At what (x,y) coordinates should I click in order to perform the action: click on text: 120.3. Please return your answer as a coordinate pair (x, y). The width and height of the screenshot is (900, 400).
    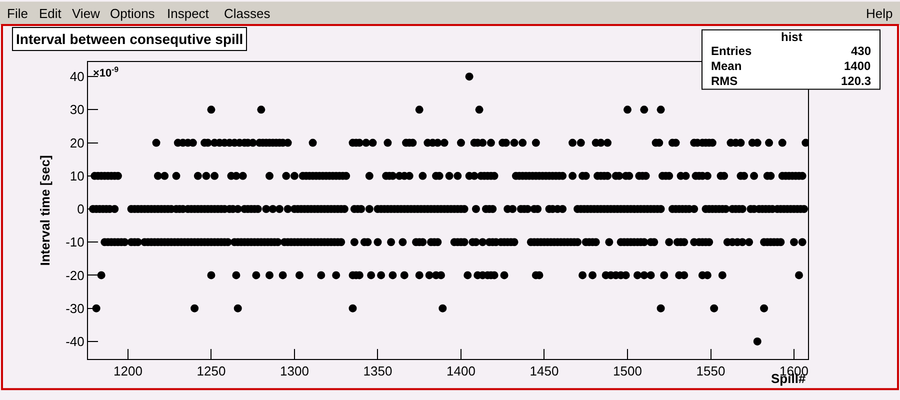
    Looking at the image, I should click on (856, 81).